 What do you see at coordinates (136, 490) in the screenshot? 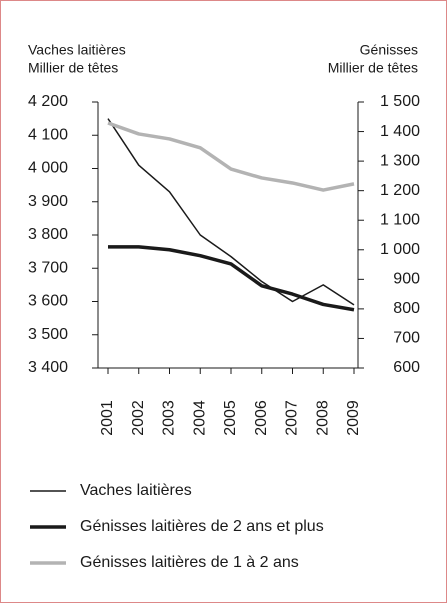
I see `legend-label: Vaches laitières` at bounding box center [136, 490].